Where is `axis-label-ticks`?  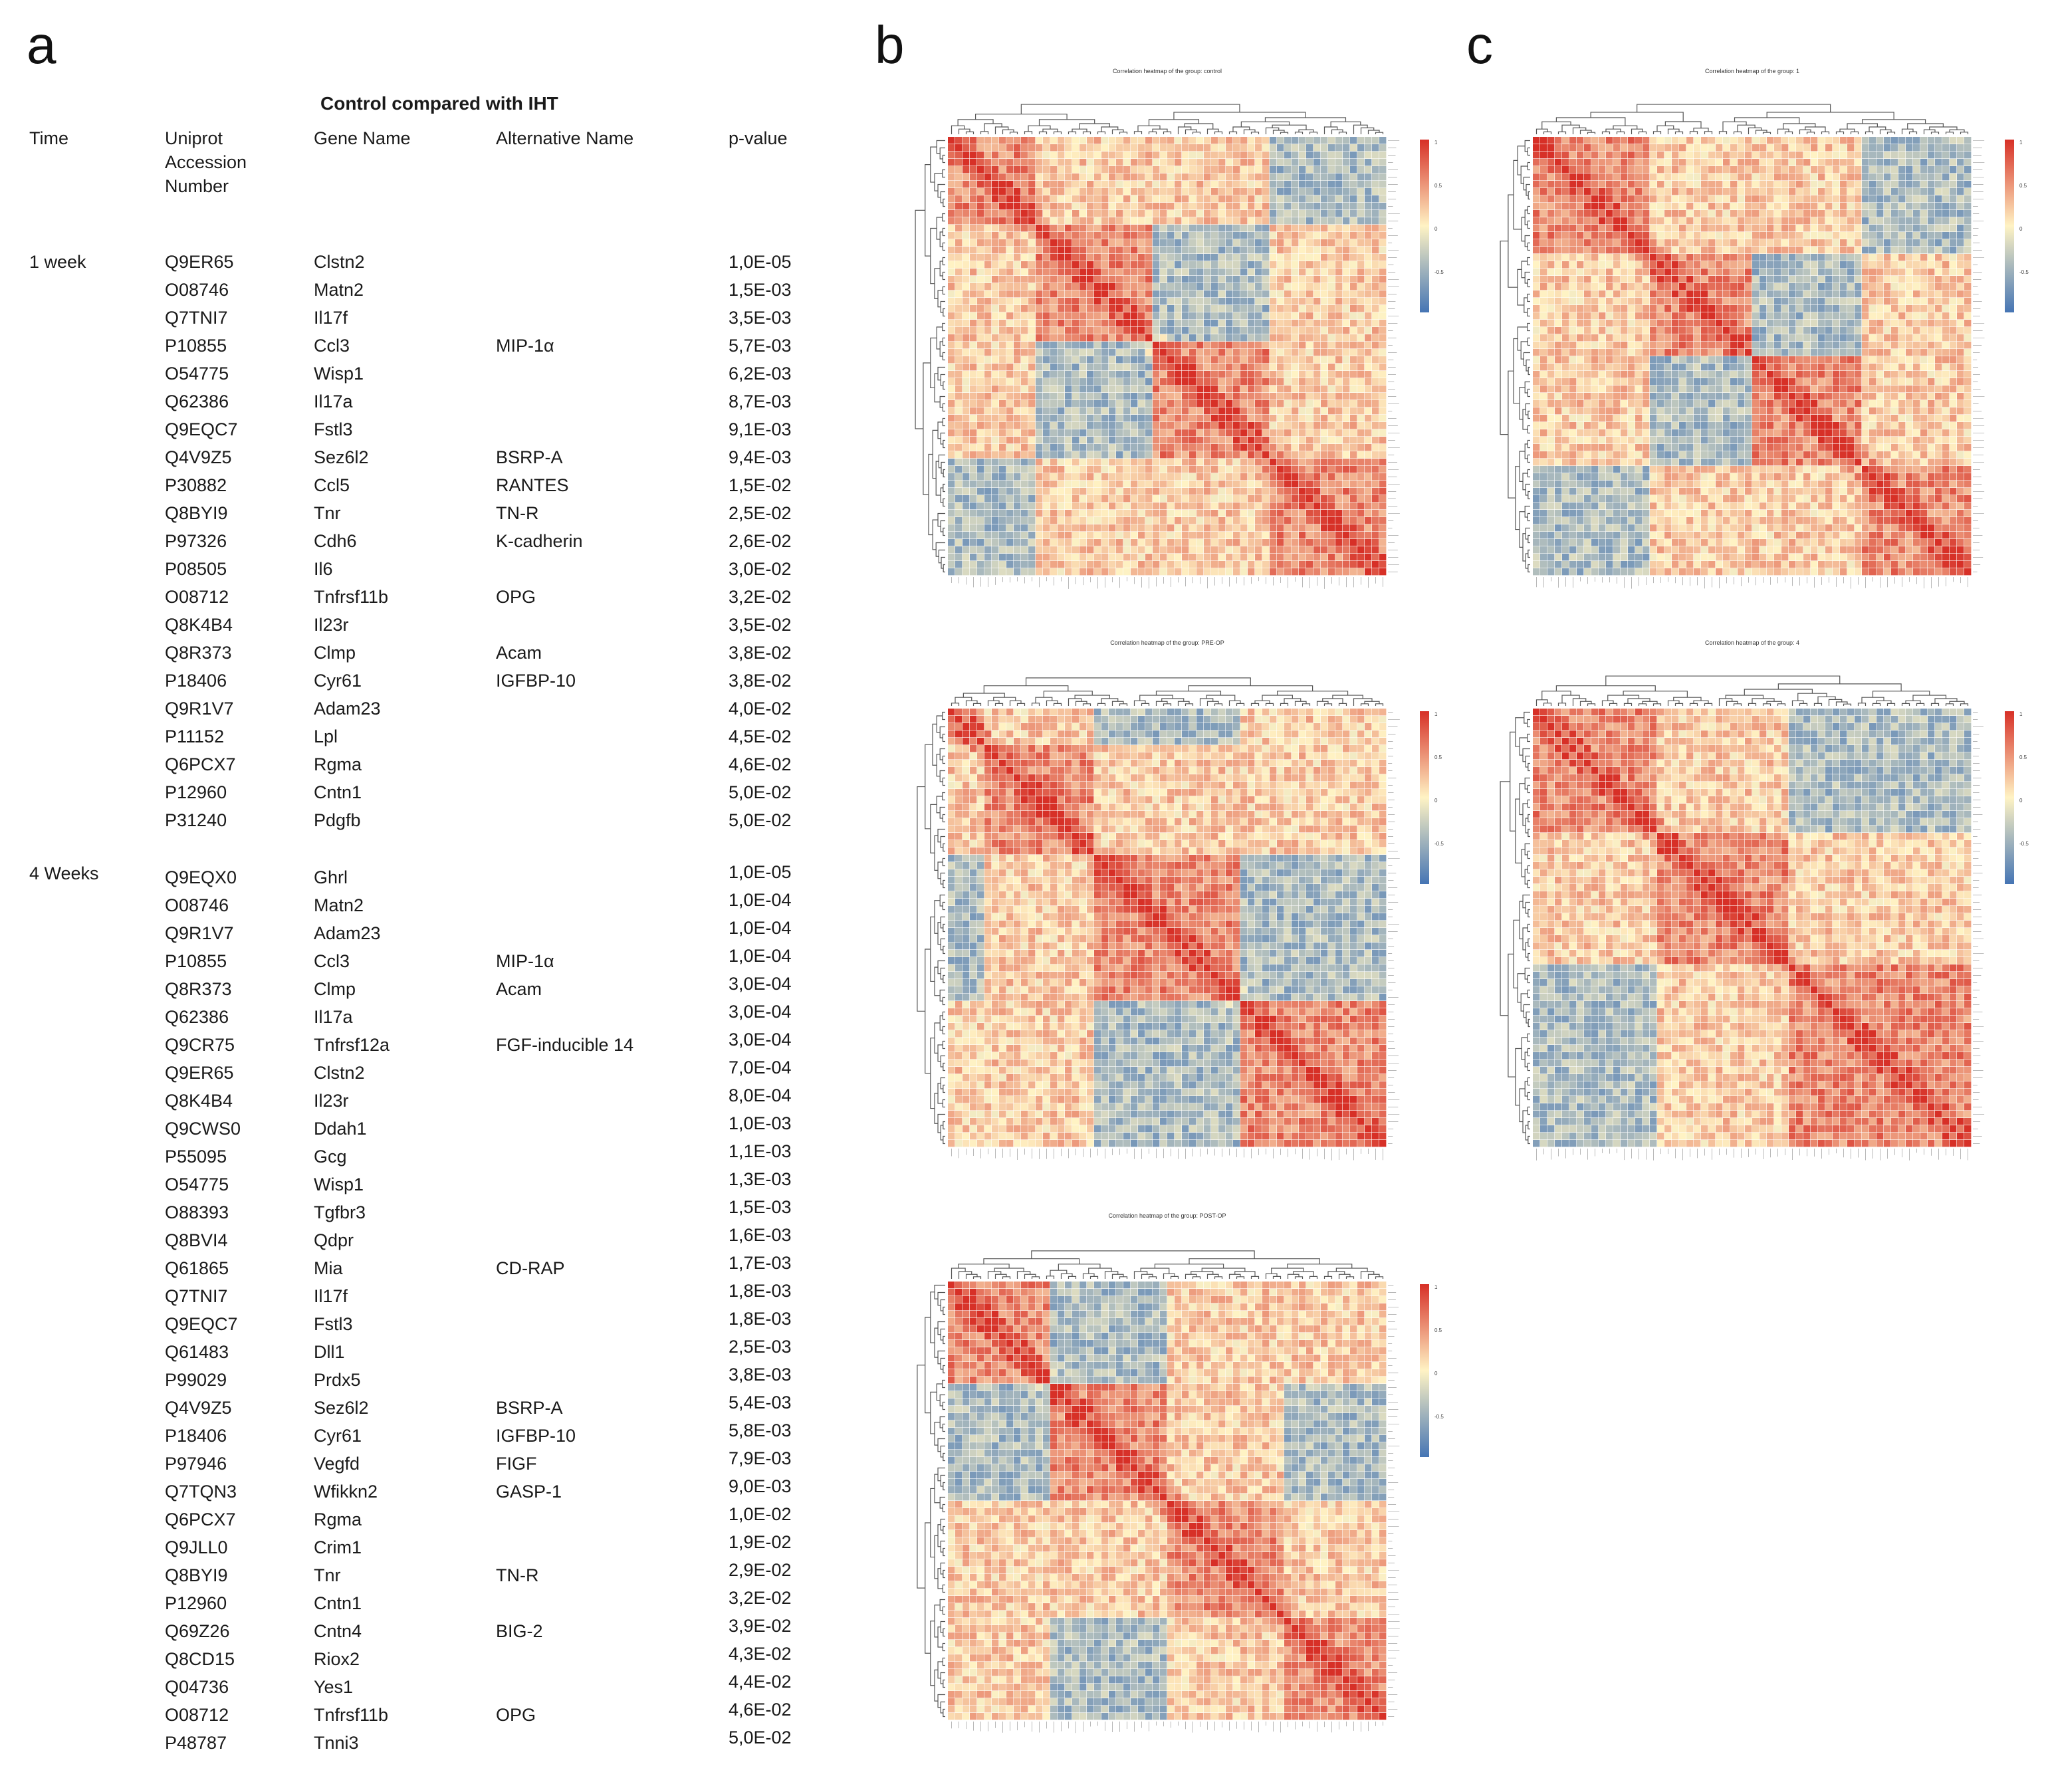
axis-label-ticks is located at coordinates (1175, 365).